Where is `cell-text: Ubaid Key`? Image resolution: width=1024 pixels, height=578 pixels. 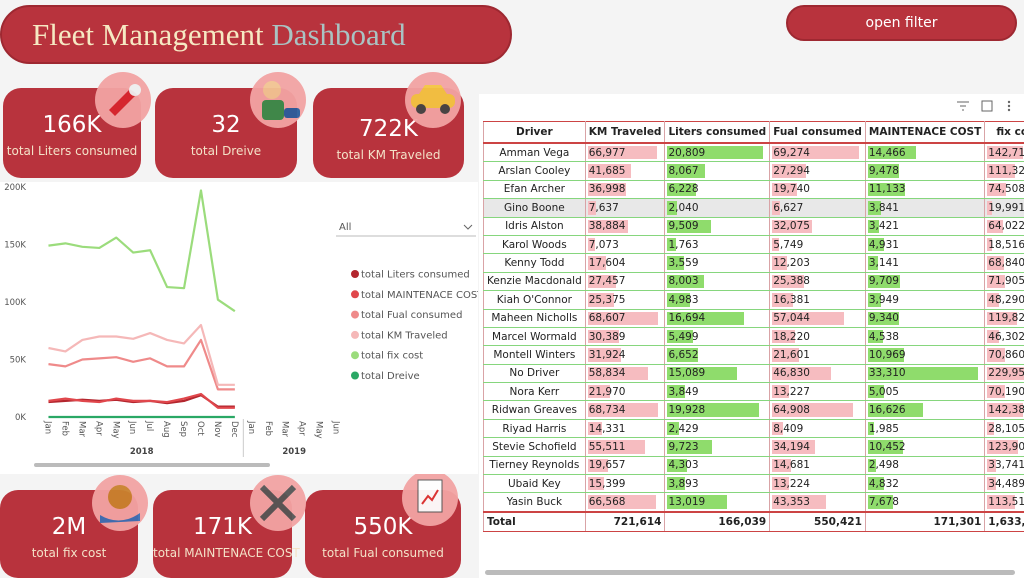 cell-text: Ubaid Key is located at coordinates (534, 483).